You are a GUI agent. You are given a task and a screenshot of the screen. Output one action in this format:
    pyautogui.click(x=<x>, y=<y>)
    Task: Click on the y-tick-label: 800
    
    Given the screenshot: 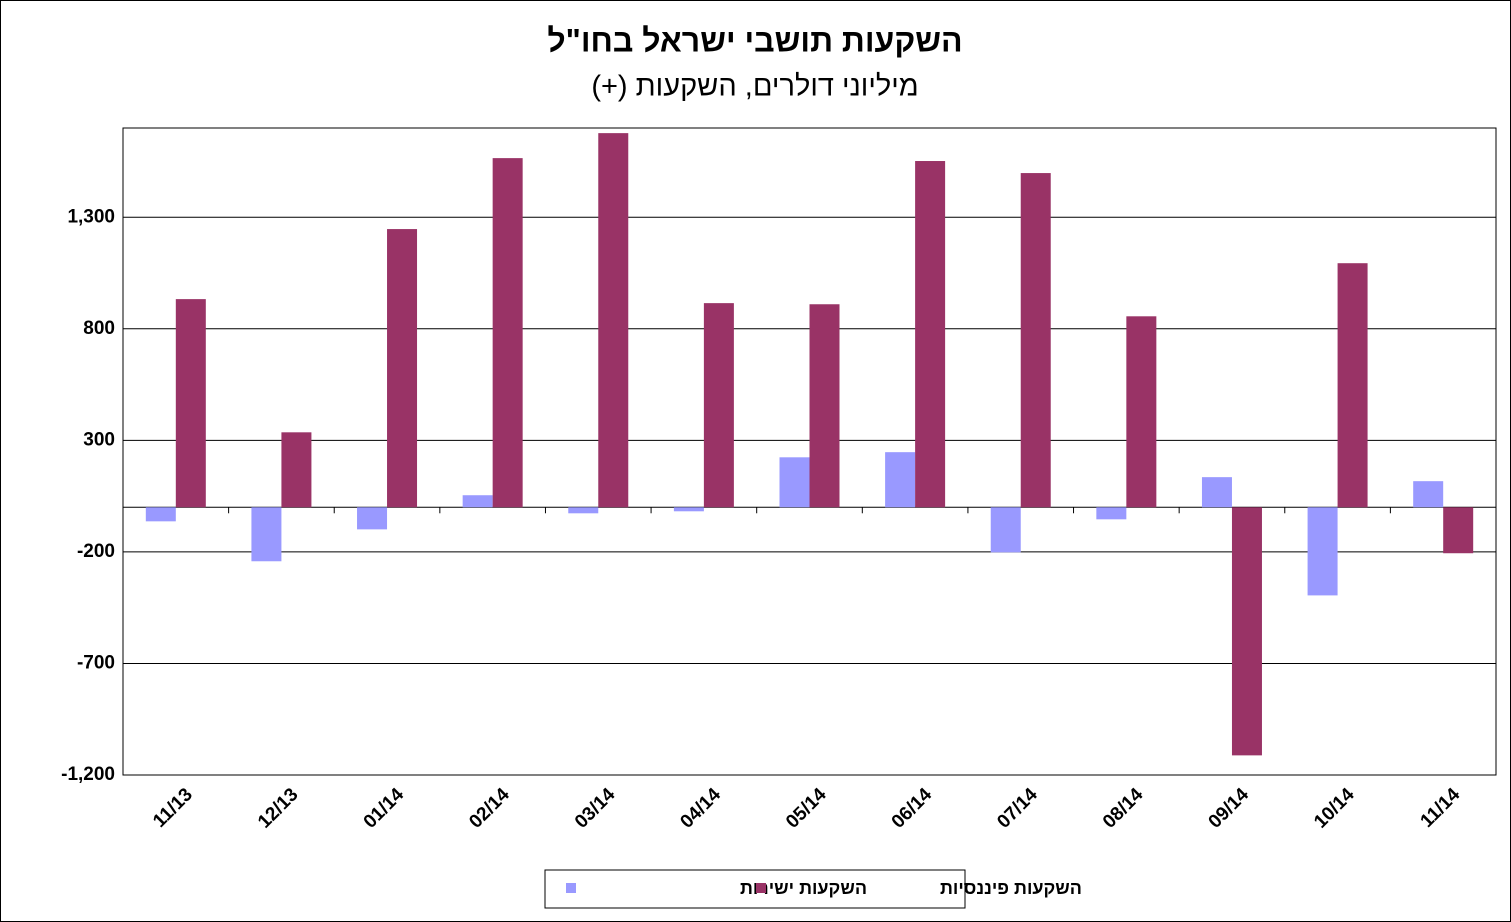 What is the action you would take?
    pyautogui.click(x=99, y=328)
    